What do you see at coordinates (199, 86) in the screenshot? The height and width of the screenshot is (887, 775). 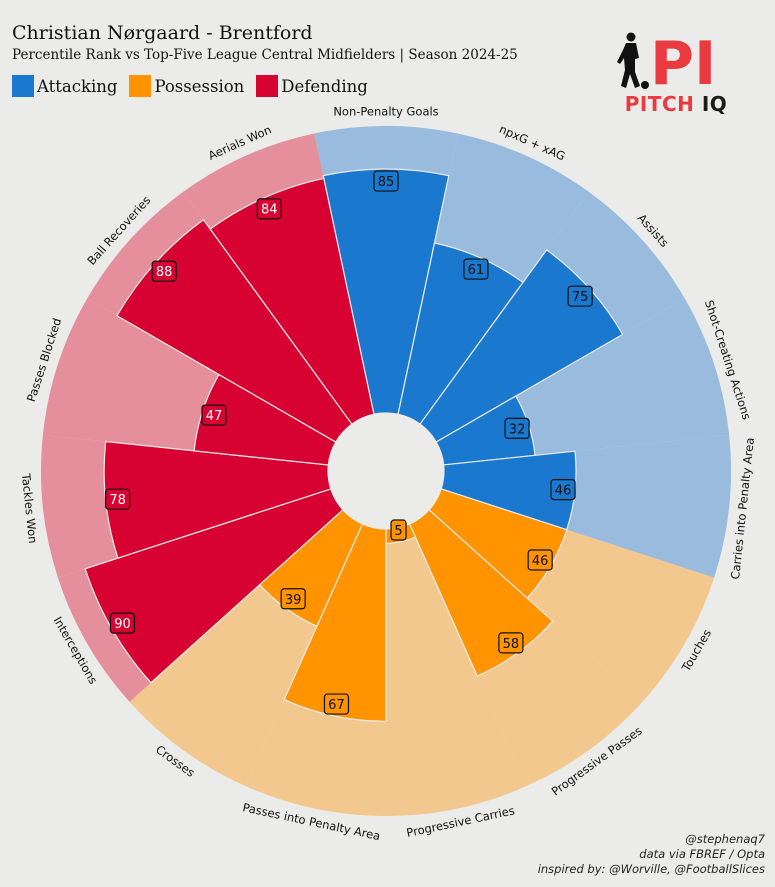 I see `legend-label-possession: Possession` at bounding box center [199, 86].